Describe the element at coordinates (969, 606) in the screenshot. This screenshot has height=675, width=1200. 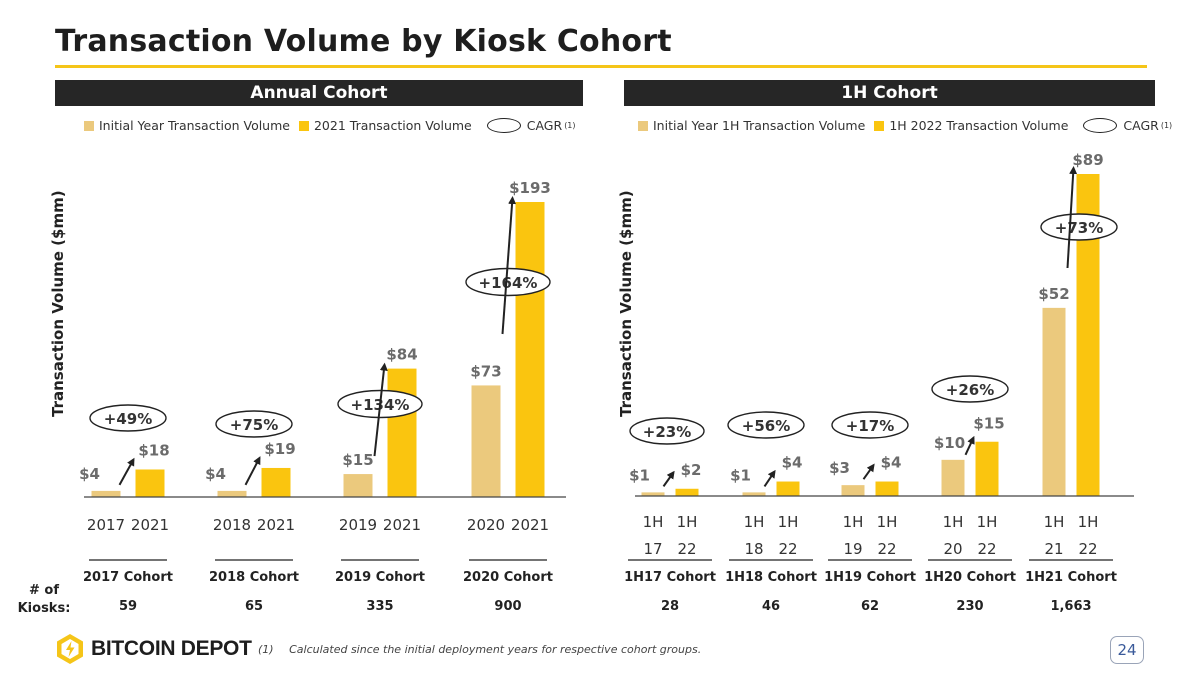
I see `kiosk-count: 230` at that location.